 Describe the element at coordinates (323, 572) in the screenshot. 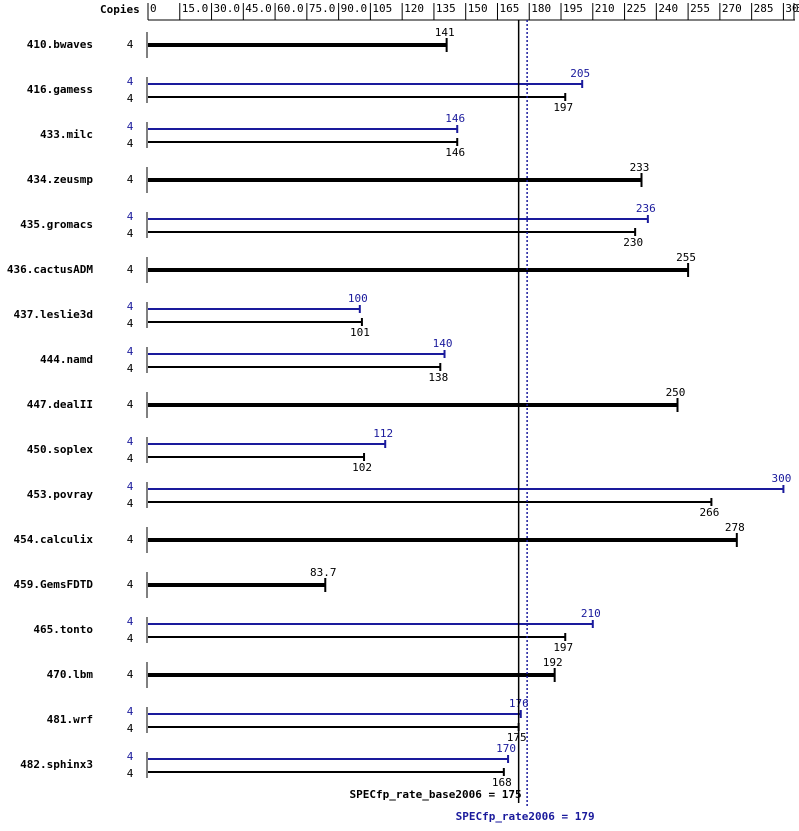

I see `base-label: 83.7` at that location.